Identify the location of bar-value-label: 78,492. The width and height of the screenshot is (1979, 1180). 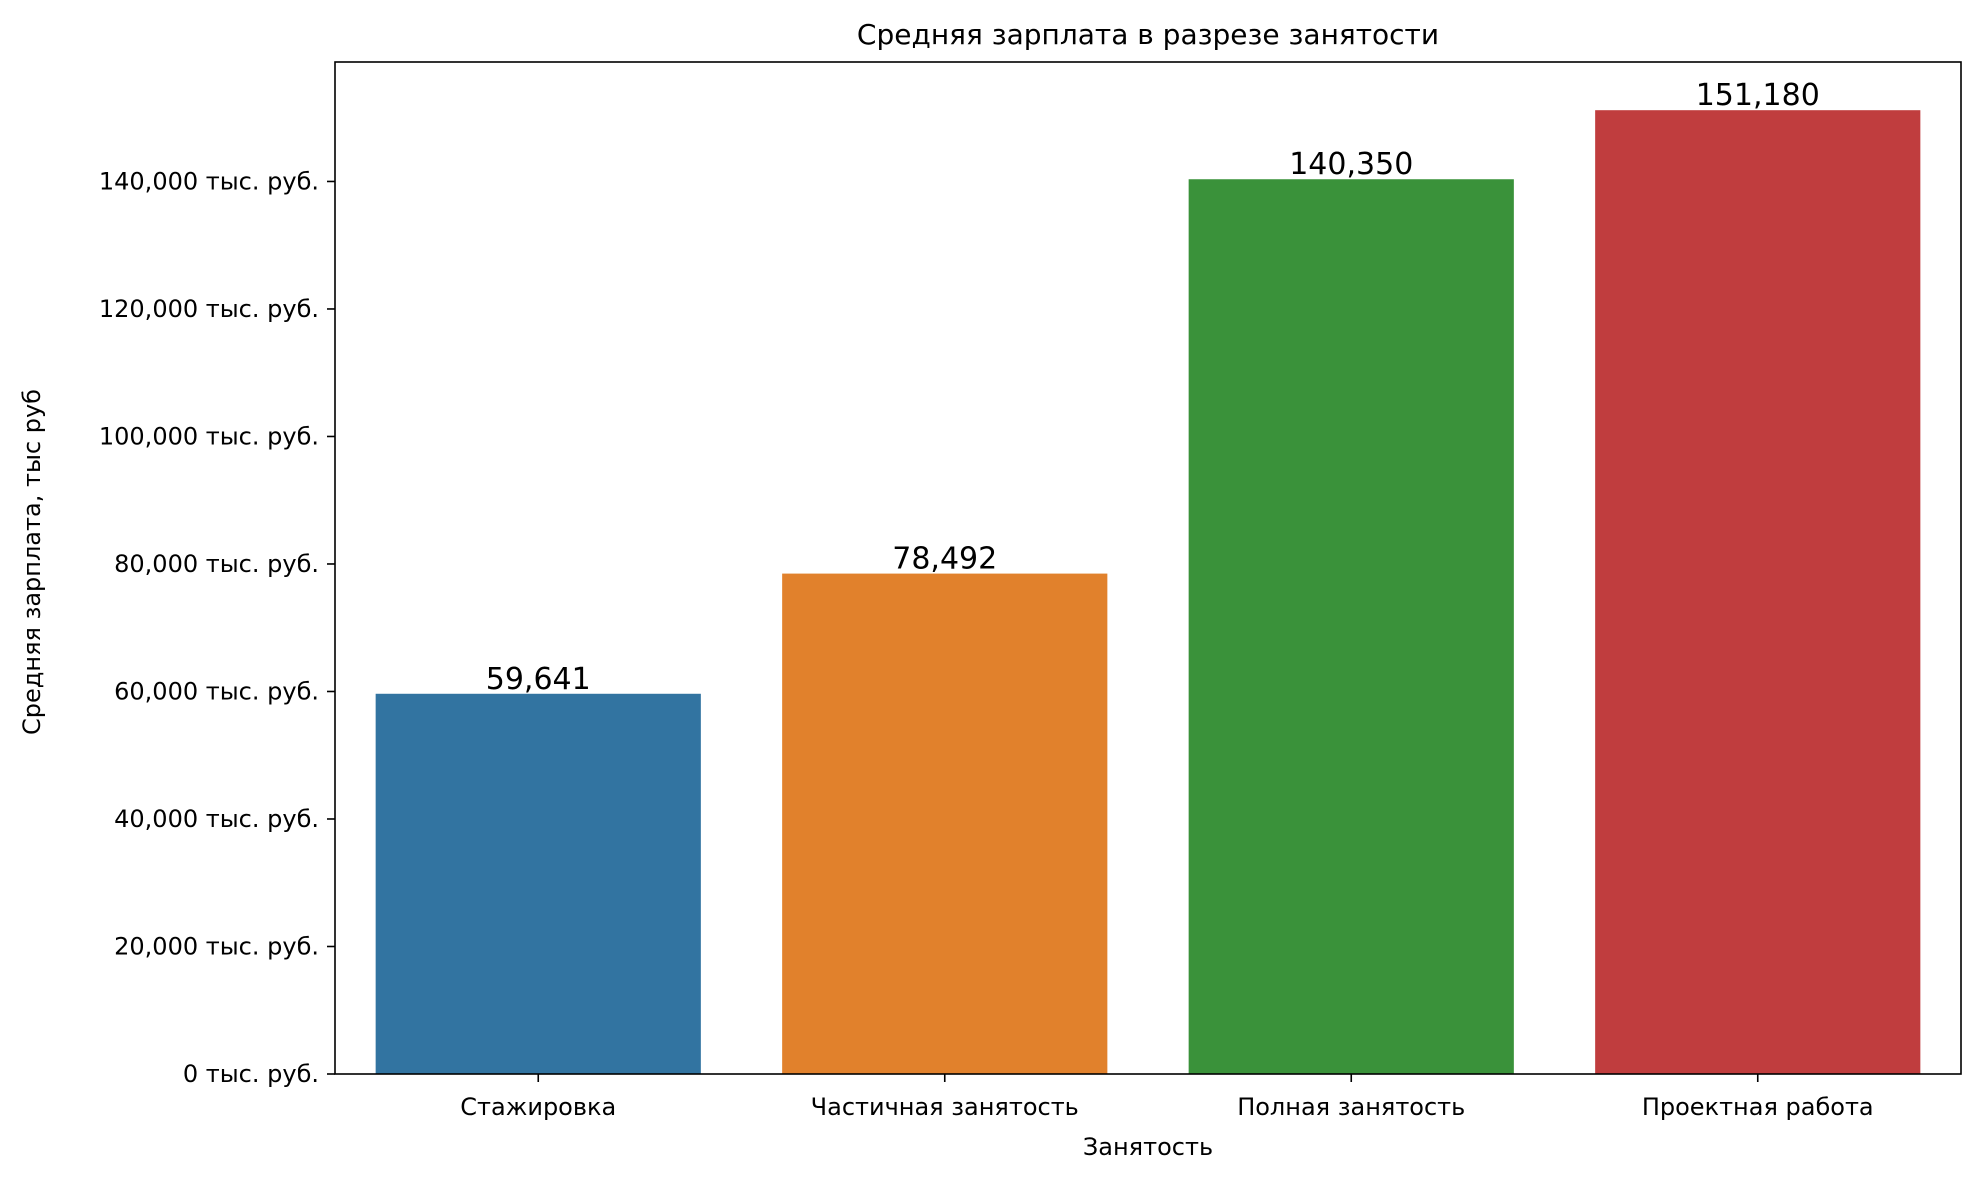
(944, 559).